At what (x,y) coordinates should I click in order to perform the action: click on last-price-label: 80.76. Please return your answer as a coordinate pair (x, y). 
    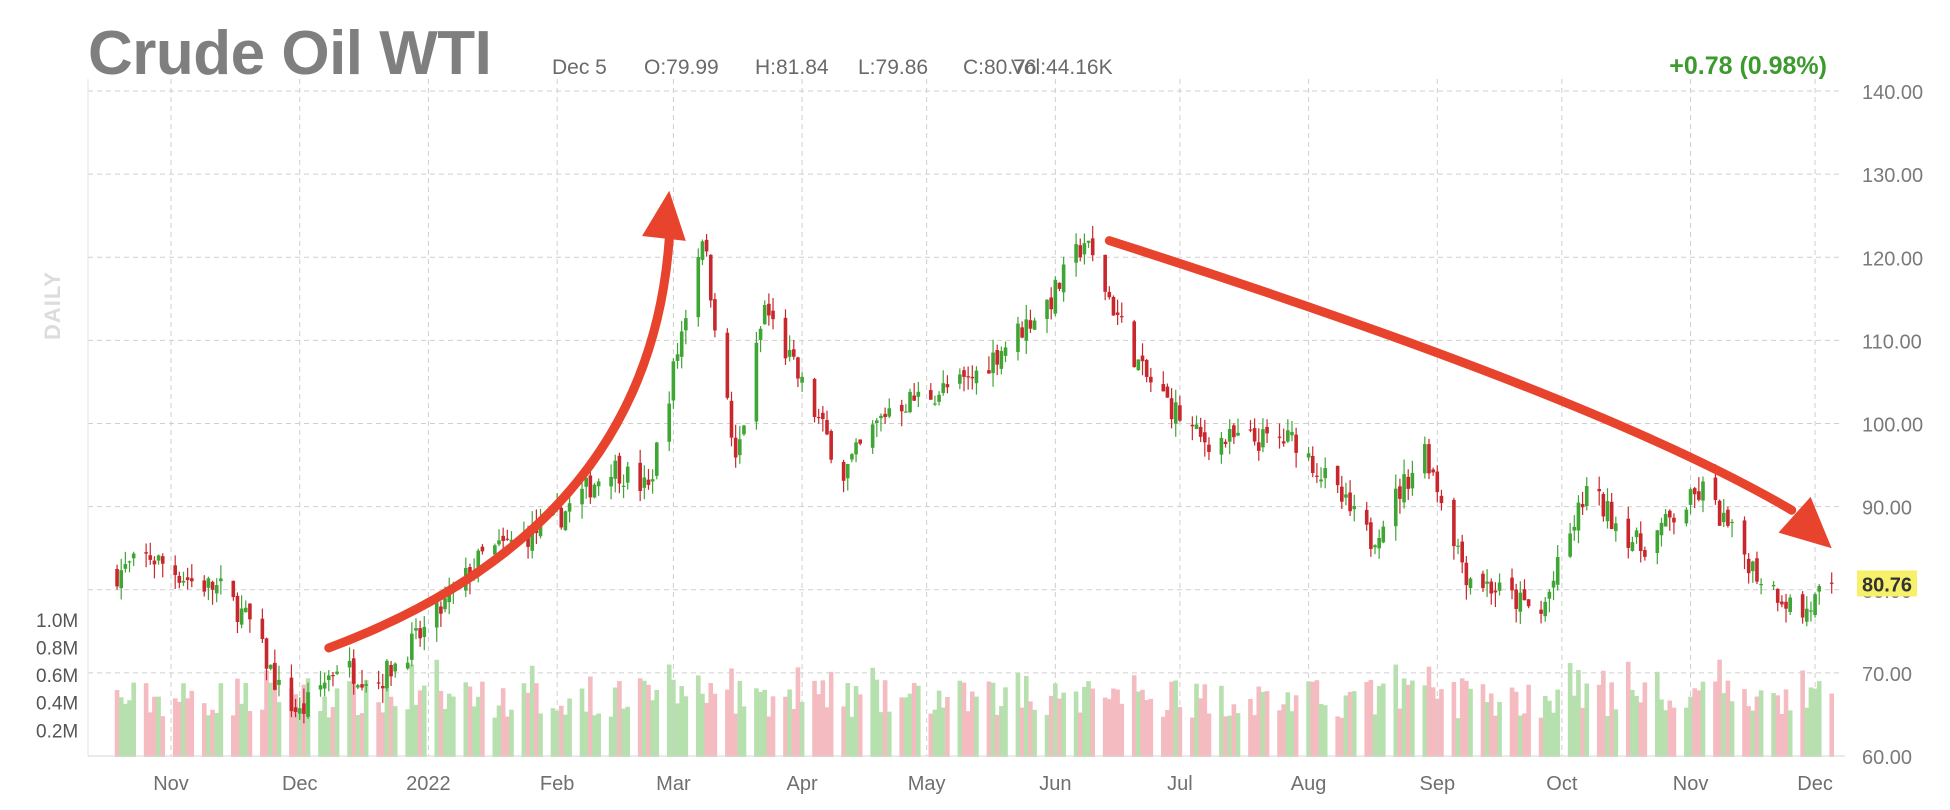
    Looking at the image, I should click on (1887, 585).